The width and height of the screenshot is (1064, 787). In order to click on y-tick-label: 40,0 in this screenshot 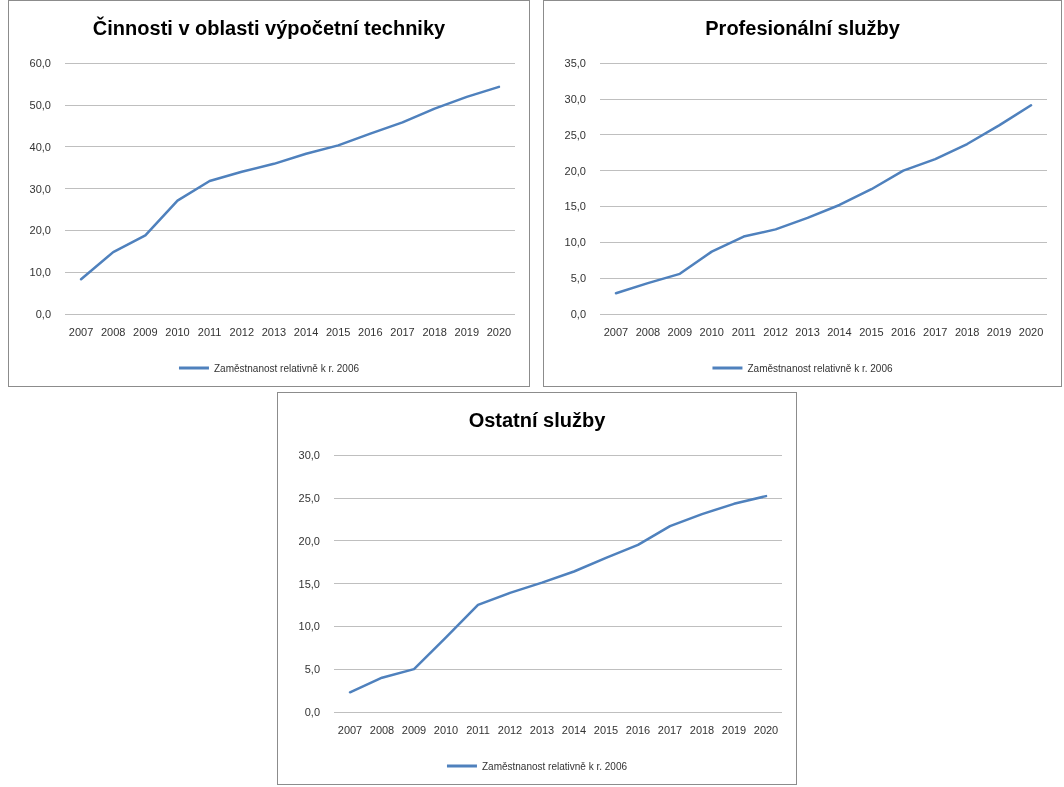, I will do `click(40, 146)`.